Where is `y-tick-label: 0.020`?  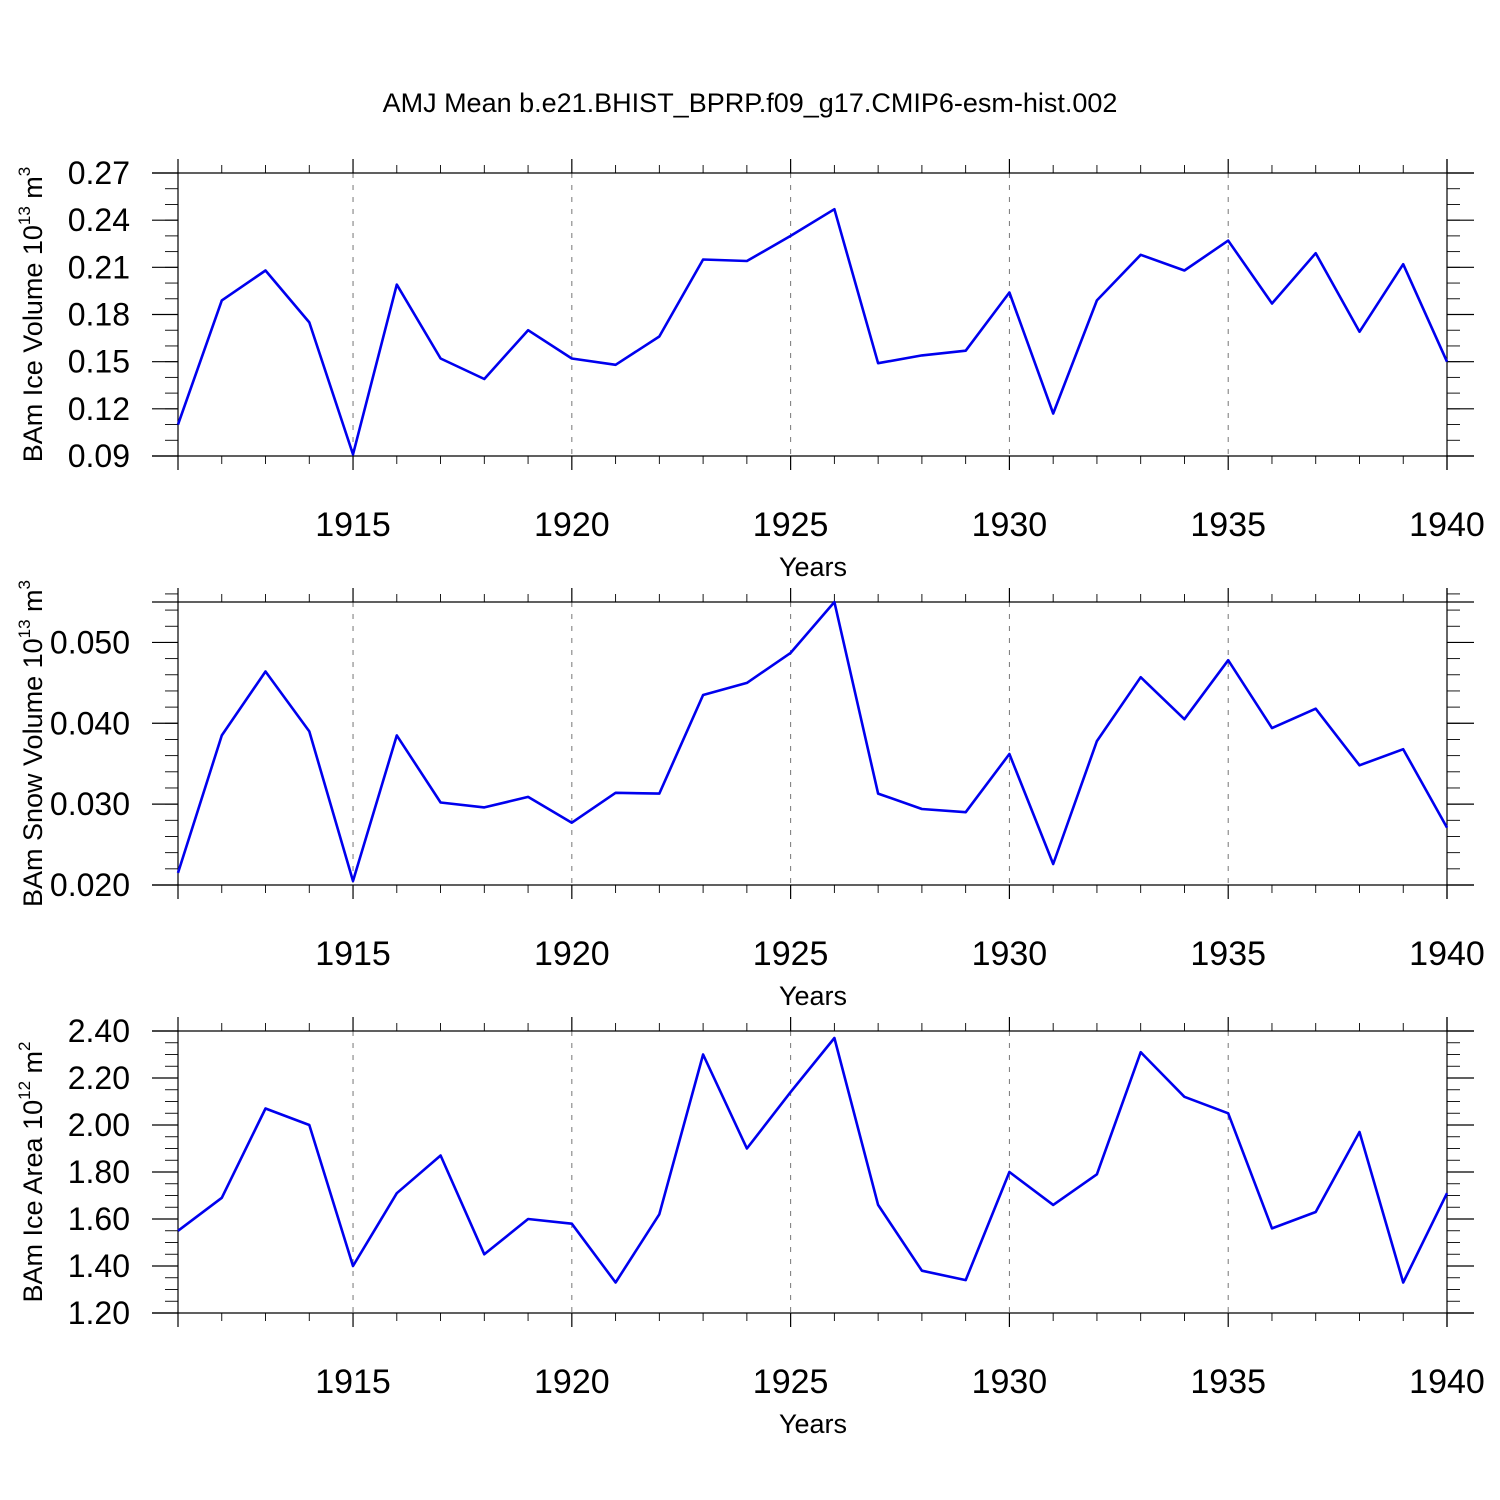
y-tick-label: 0.020 is located at coordinates (90, 885).